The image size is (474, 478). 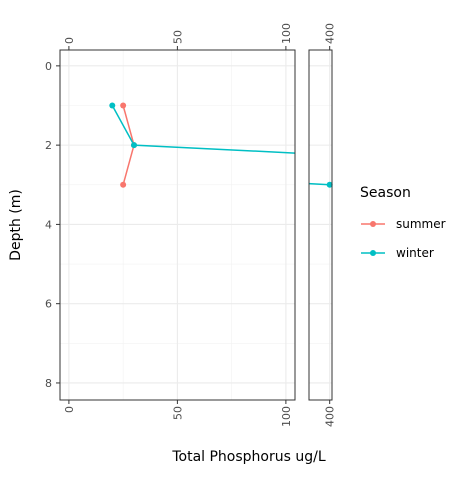 What do you see at coordinates (48, 224) in the screenshot?
I see `y-tick-label: 4` at bounding box center [48, 224].